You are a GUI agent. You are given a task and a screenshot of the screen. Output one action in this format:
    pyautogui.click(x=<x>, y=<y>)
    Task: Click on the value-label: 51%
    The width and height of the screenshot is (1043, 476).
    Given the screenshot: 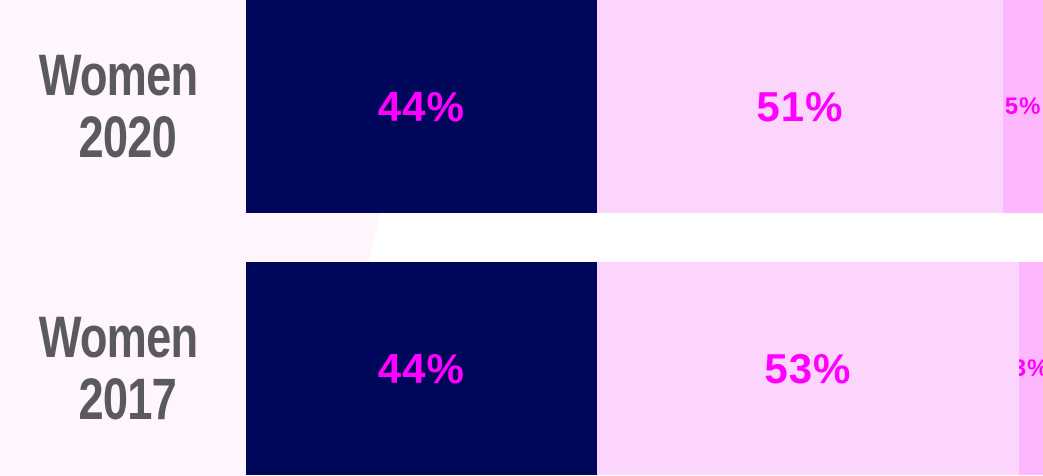 What is the action you would take?
    pyautogui.click(x=800, y=106)
    